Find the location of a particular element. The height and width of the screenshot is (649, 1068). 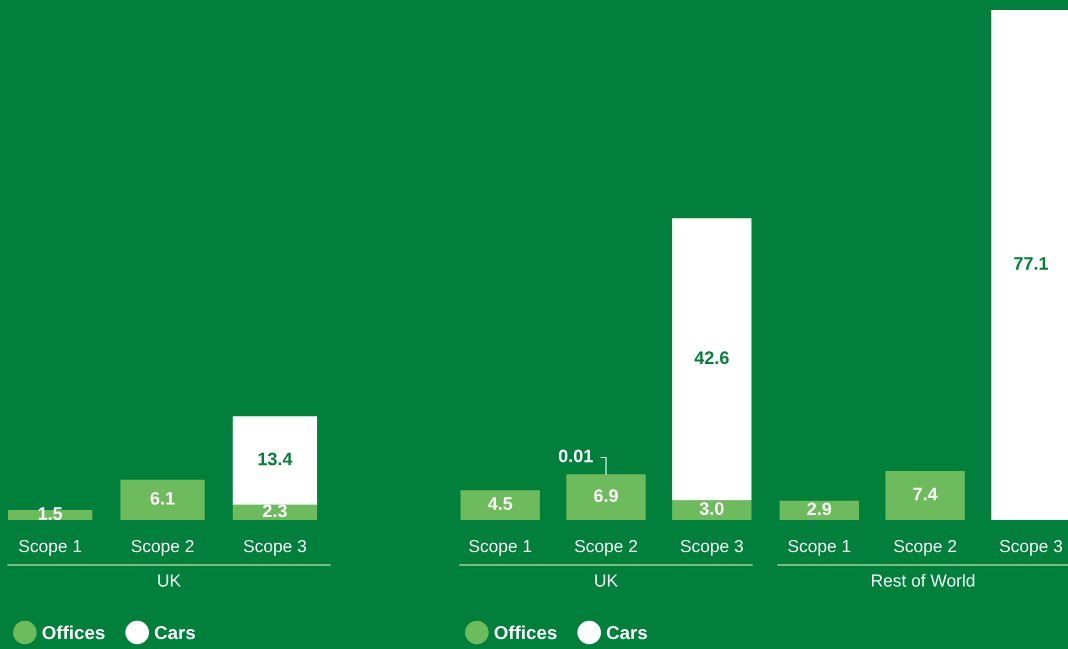

data-label: 6.1 is located at coordinates (162, 498).